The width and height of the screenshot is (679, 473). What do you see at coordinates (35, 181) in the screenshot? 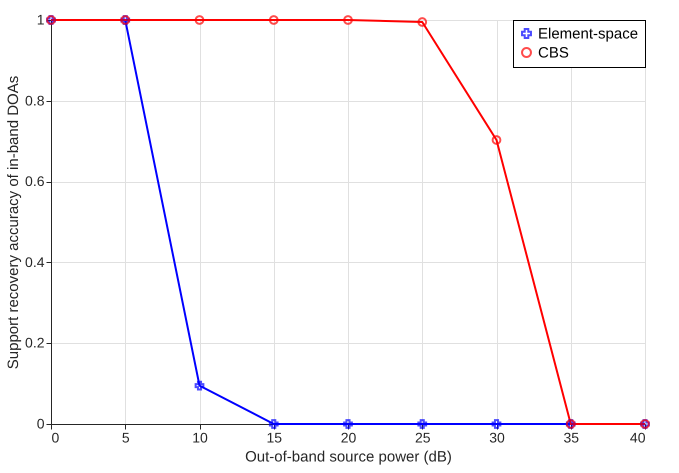
I see `y-tick-label: 0.6` at bounding box center [35, 181].